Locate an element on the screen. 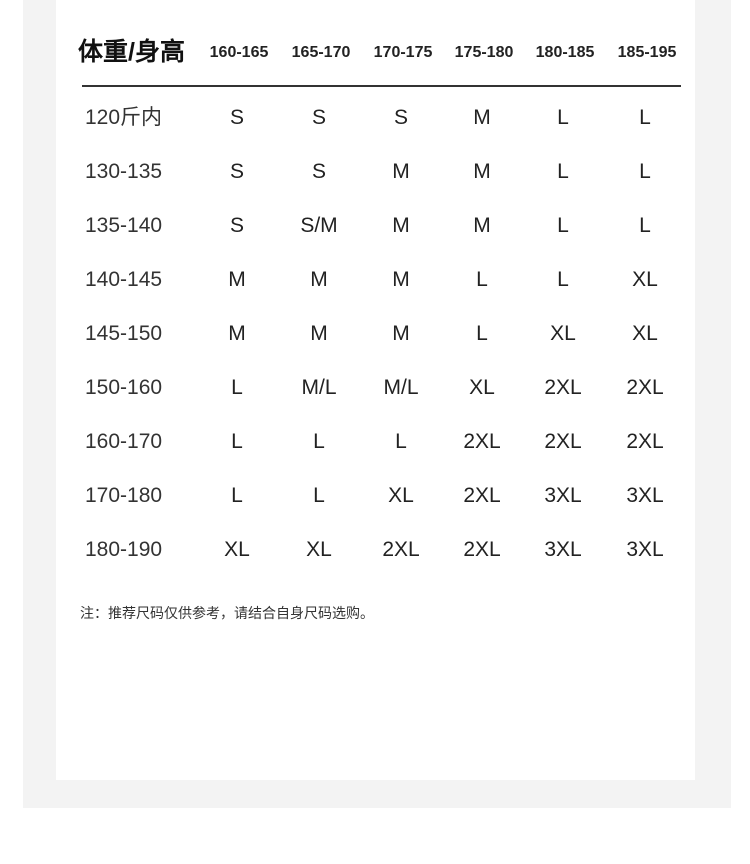 The image size is (750, 864). height-column-header: 185-195 is located at coordinates (647, 52).